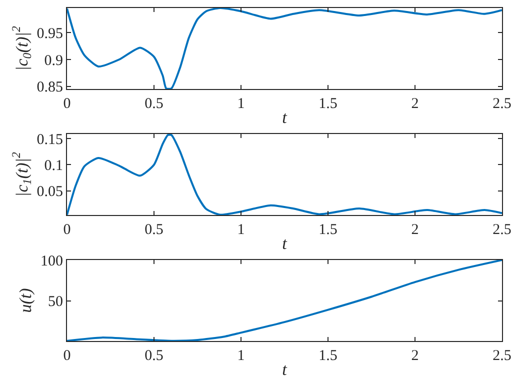 The width and height of the screenshot is (512, 381). I want to click on y-tick-label: 0.85, so click(49, 88).